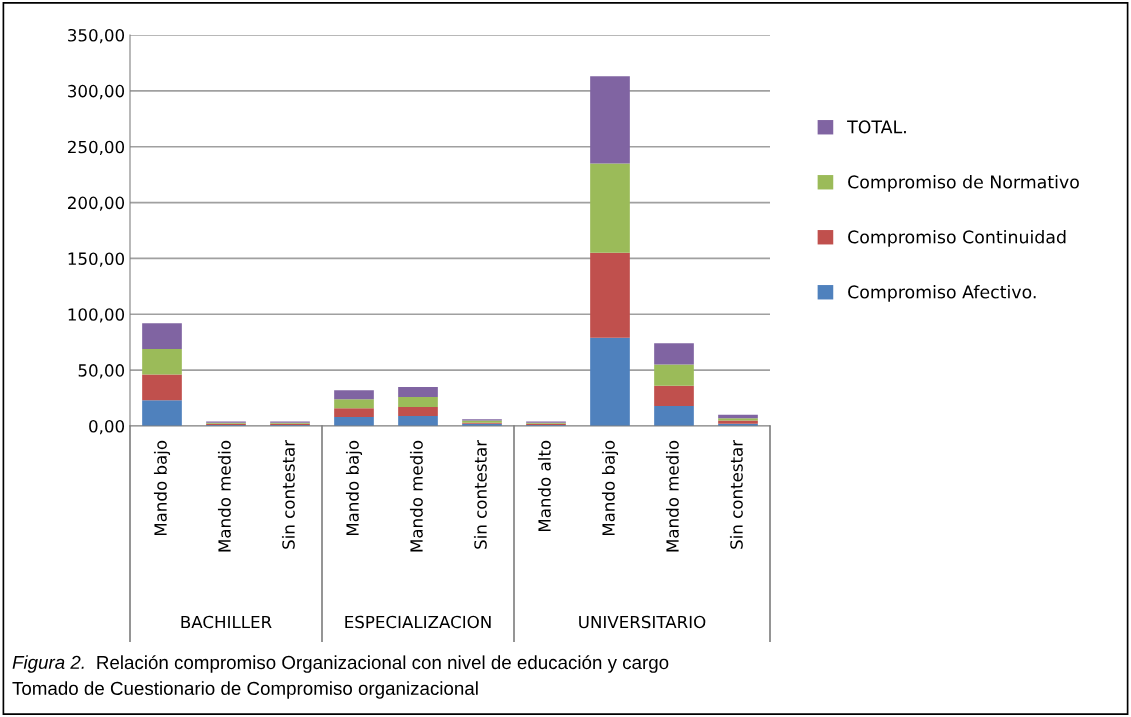 The height and width of the screenshot is (717, 1131). I want to click on y-tick-label: 150,00, so click(96, 259).